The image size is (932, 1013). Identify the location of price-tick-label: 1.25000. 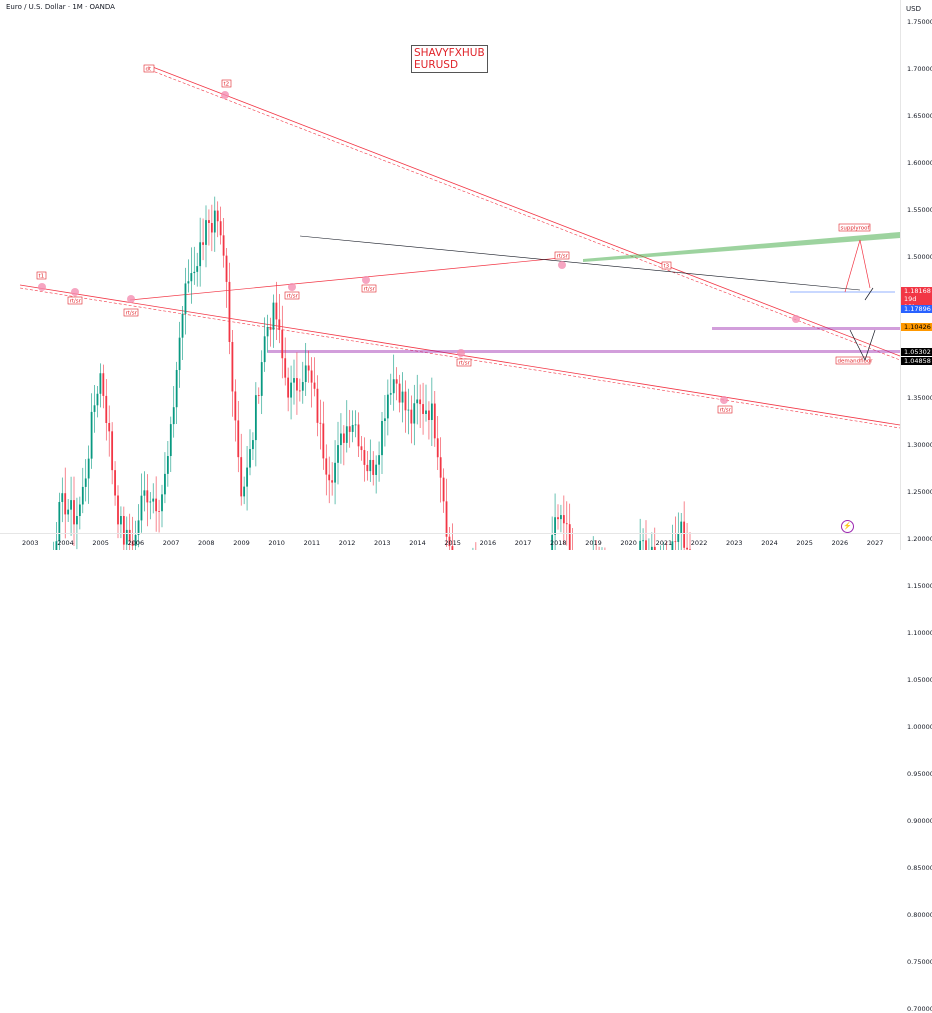
(919, 492).